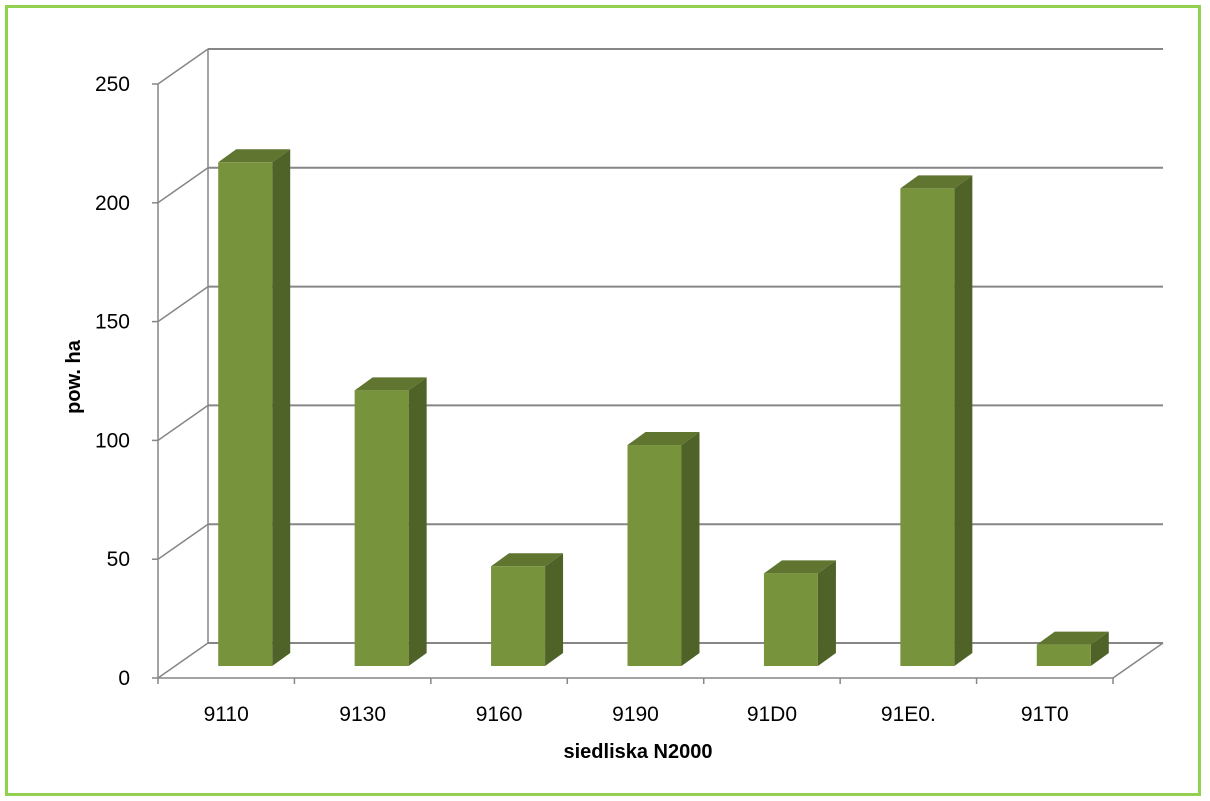 The image size is (1210, 801). What do you see at coordinates (226, 714) in the screenshot?
I see `x-tick-label: 9110` at bounding box center [226, 714].